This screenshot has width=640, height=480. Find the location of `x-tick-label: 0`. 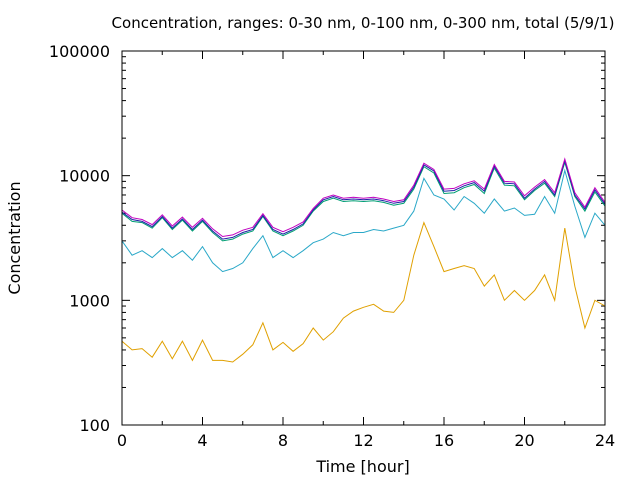

x-tick-label: 0 is located at coordinates (122, 440).